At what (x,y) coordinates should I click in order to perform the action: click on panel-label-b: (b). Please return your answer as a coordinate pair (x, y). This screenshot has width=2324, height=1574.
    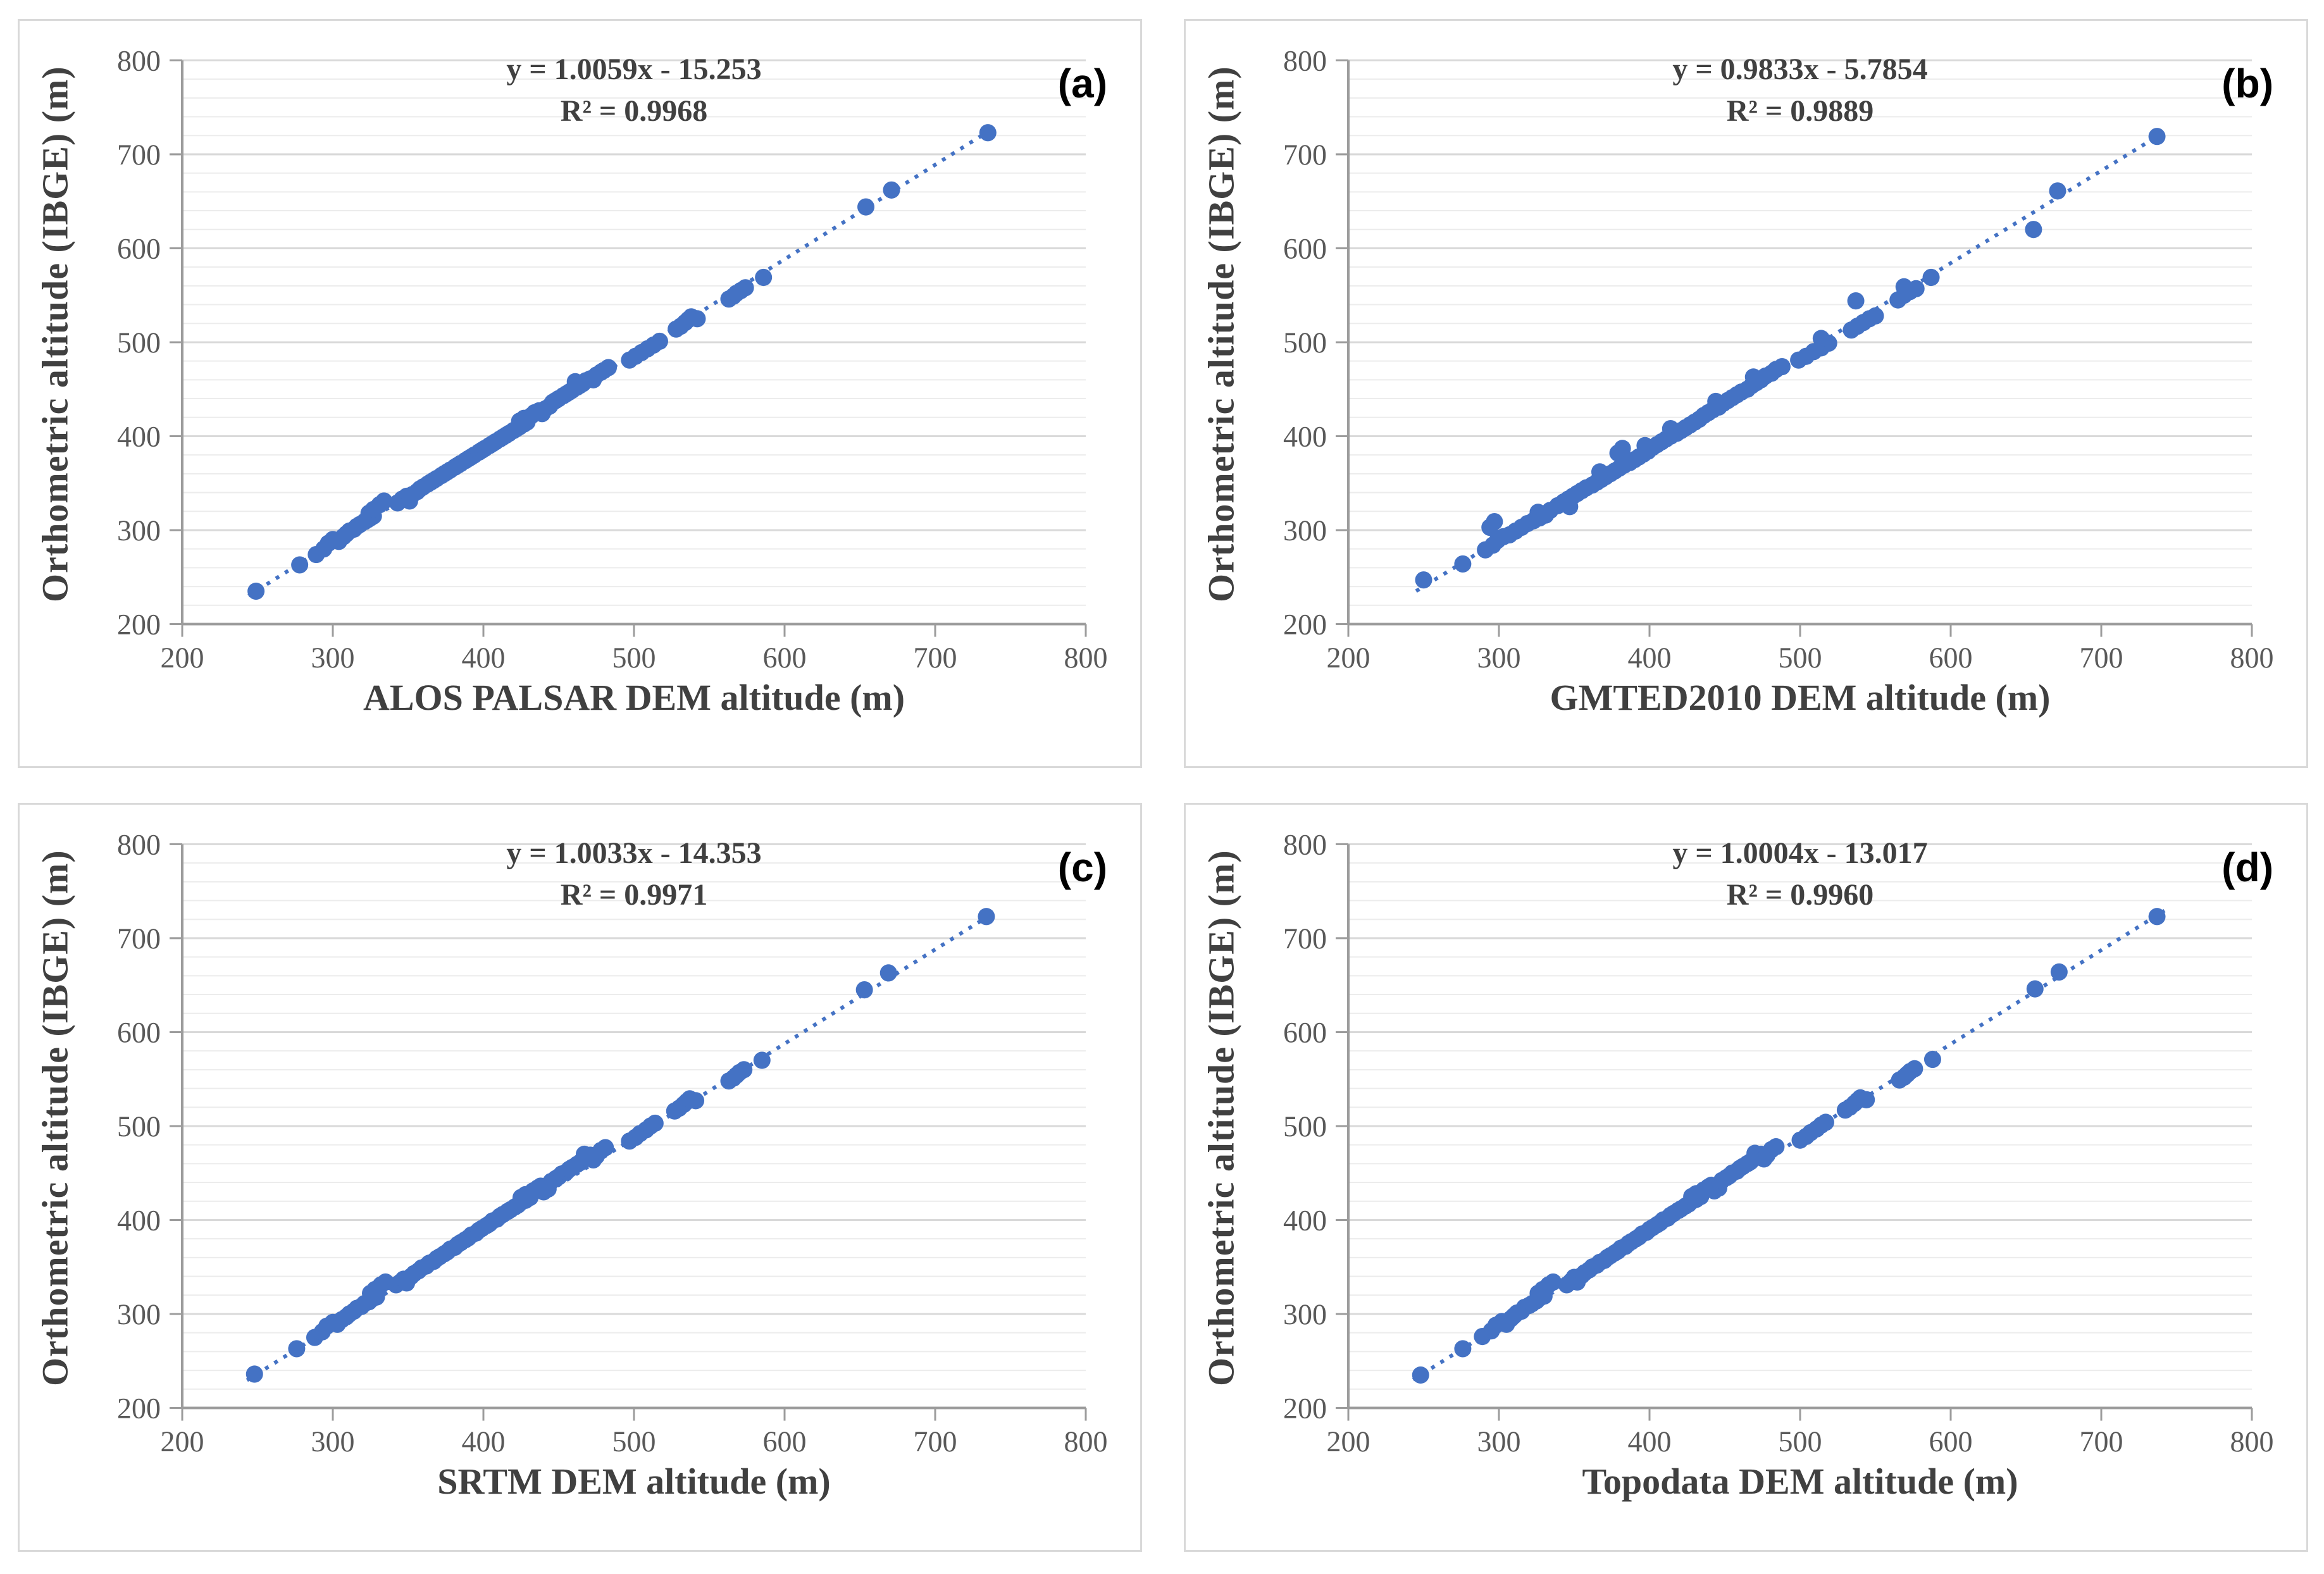
    Looking at the image, I should click on (2247, 83).